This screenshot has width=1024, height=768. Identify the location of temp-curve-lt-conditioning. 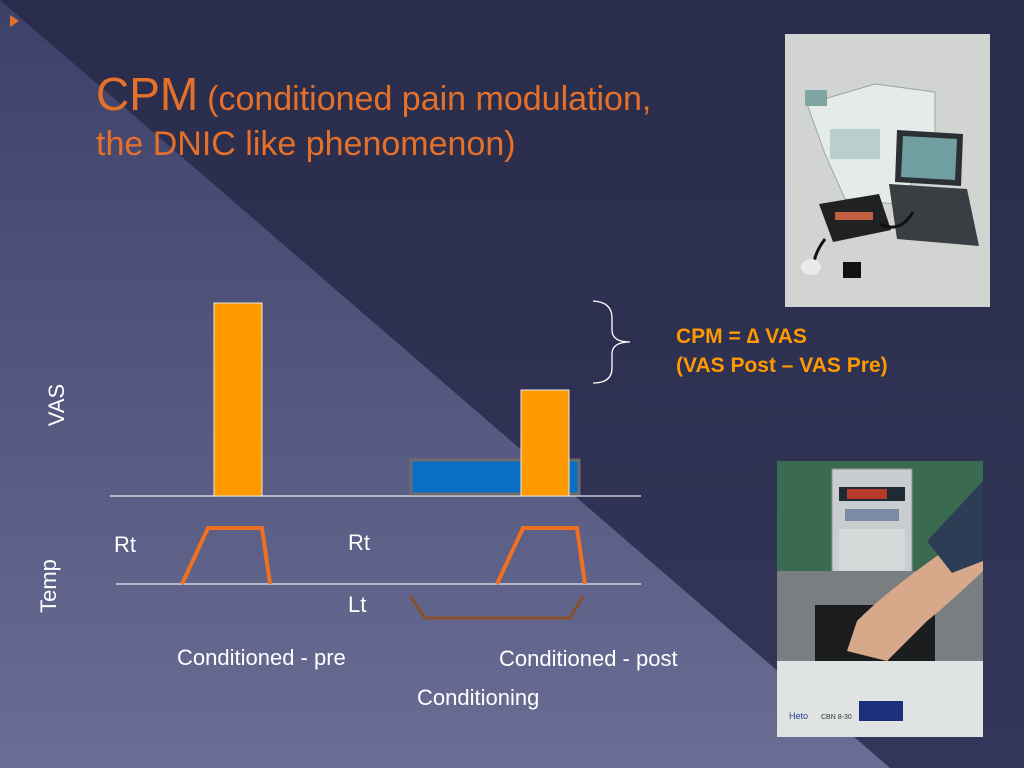
(496, 607).